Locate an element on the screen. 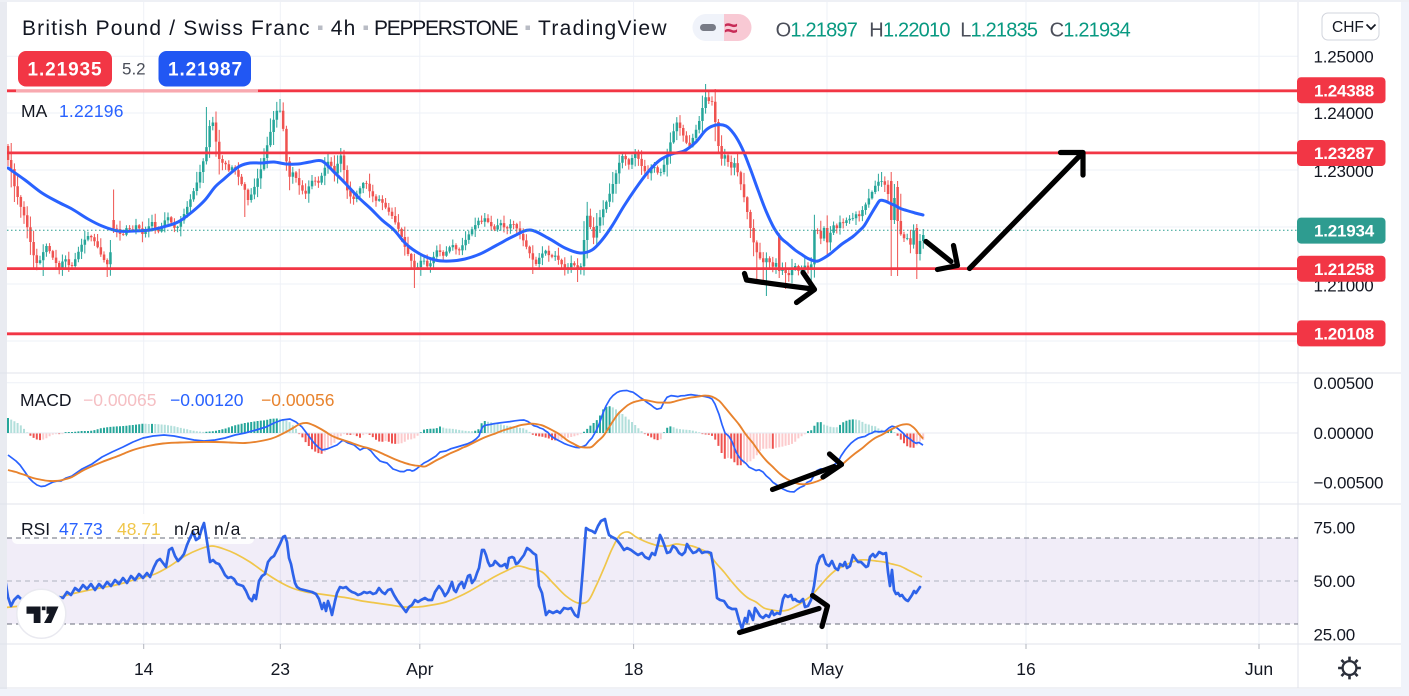 The image size is (1409, 696). svg-text: 18 is located at coordinates (633, 669).